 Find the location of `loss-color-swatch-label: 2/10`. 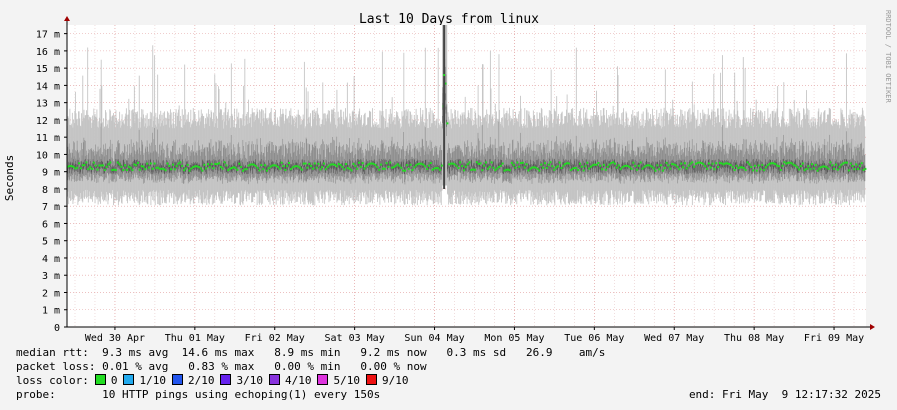

loss-color-swatch-label: 2/10 is located at coordinates (201, 380).